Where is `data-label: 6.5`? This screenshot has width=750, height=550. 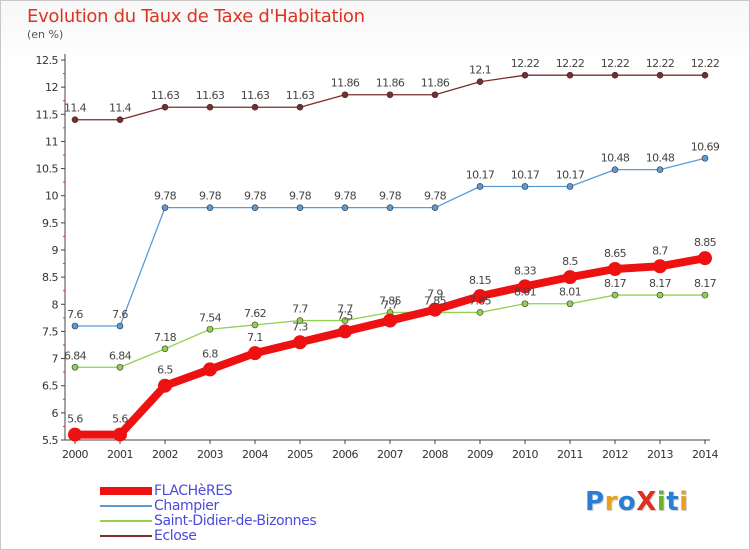 data-label: 6.5 is located at coordinates (165, 370).